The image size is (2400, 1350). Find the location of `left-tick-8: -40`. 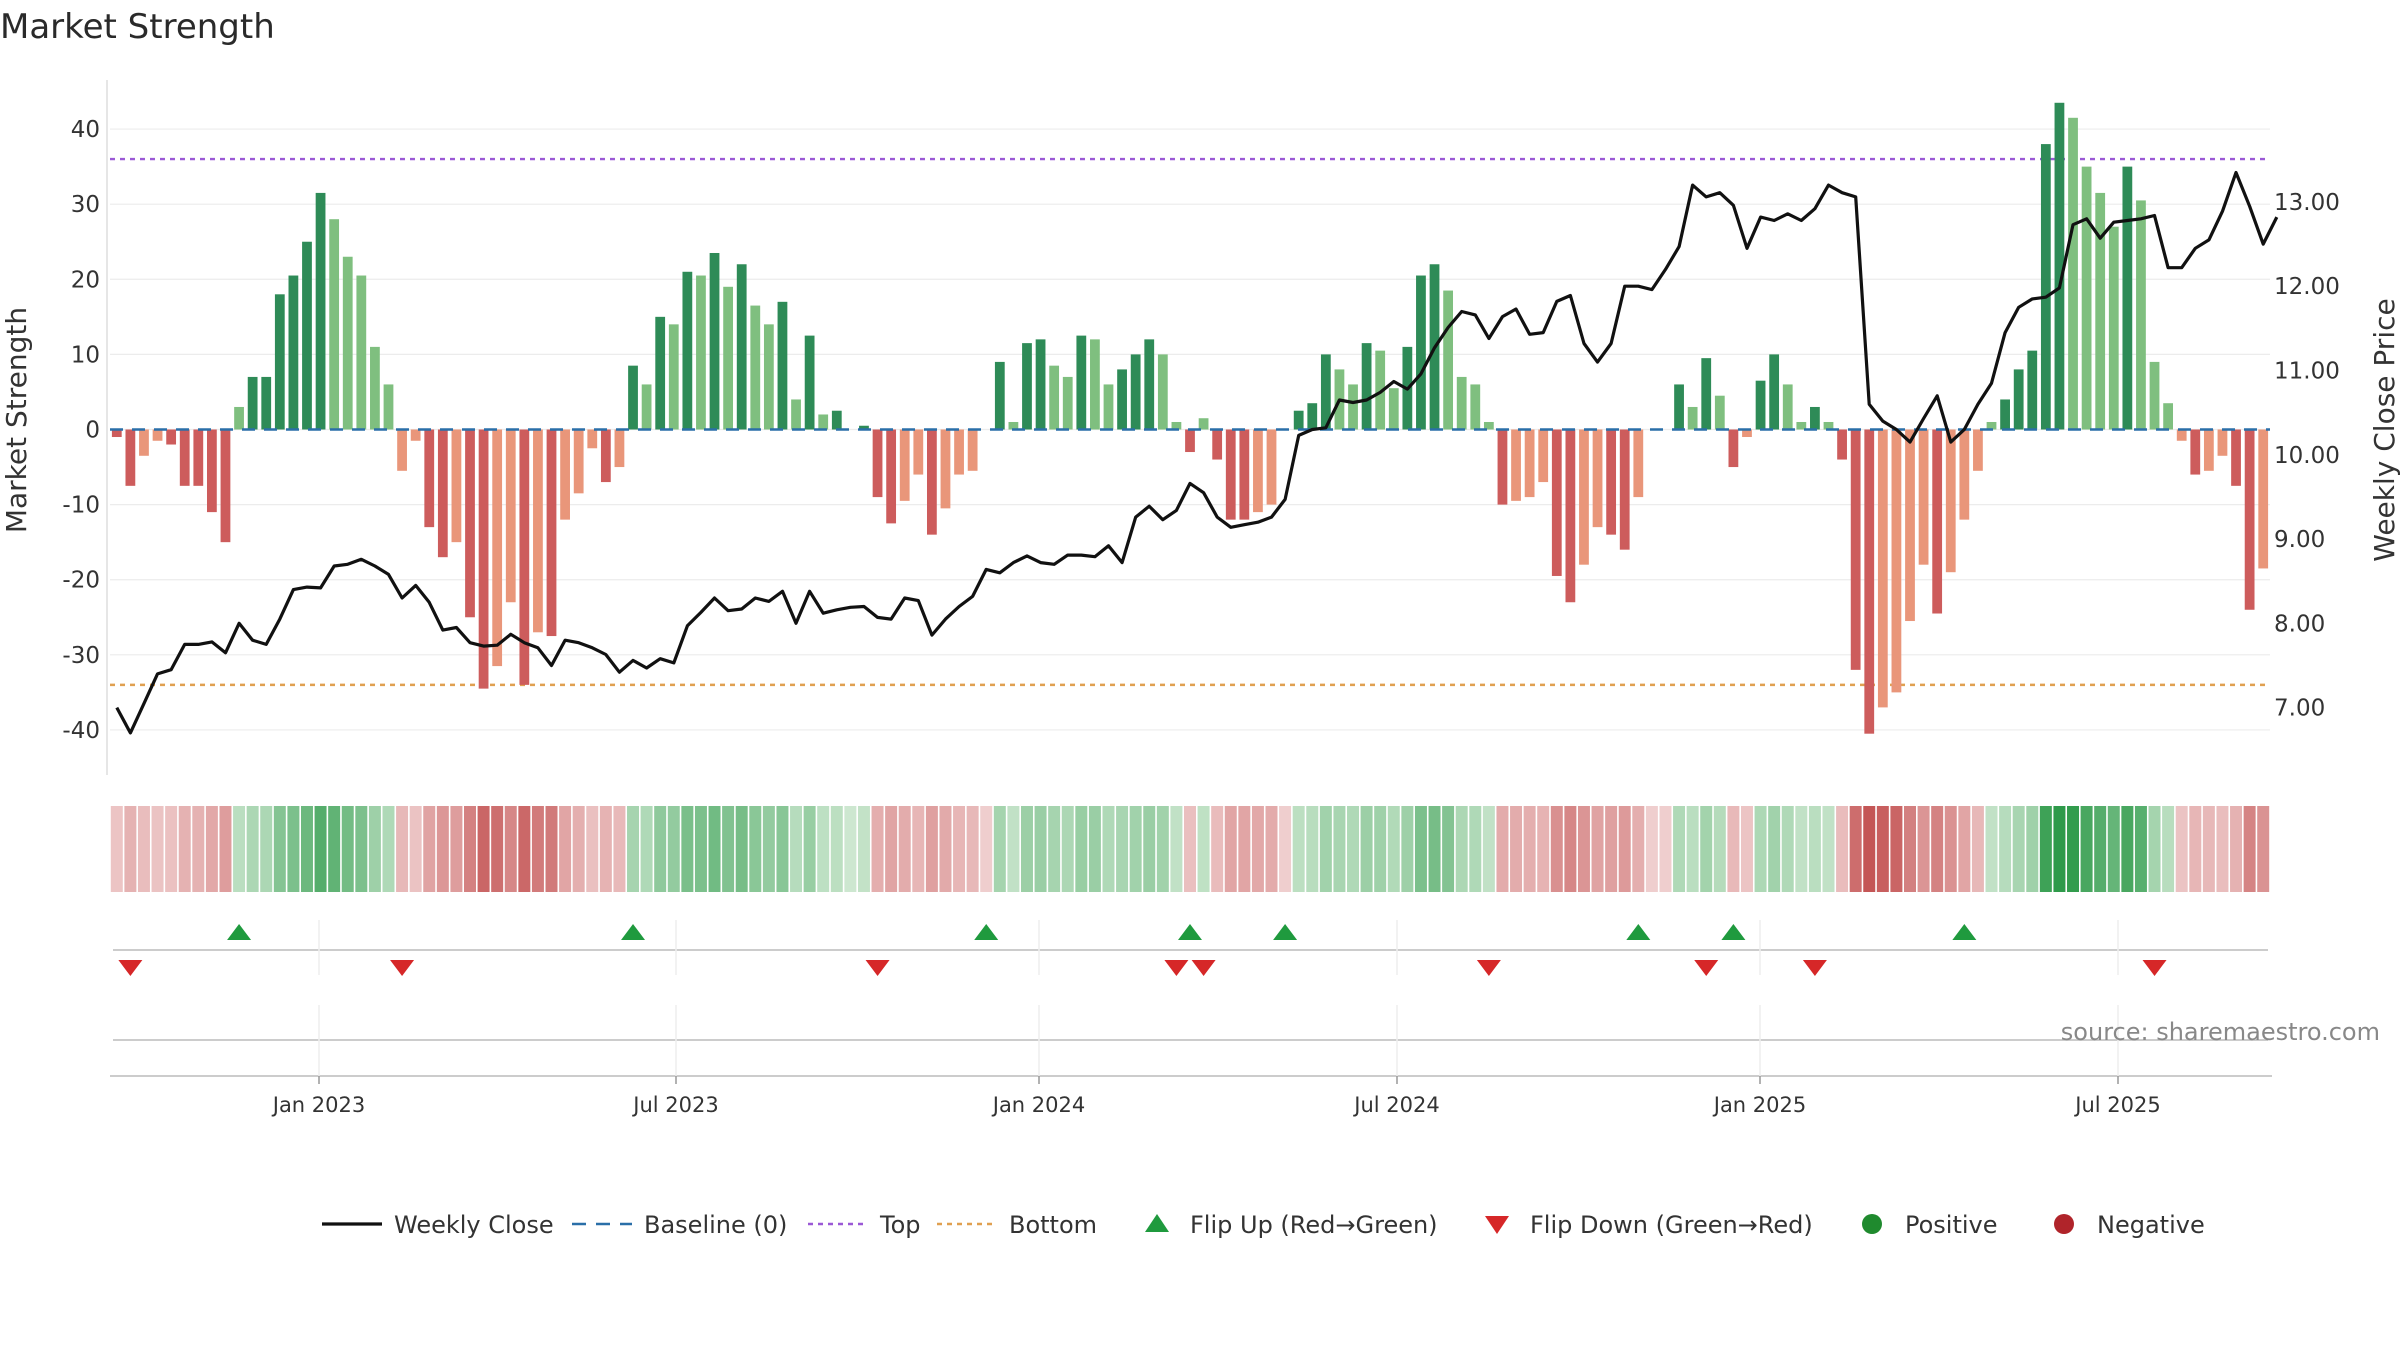

left-tick-8: -40 is located at coordinates (81, 731).